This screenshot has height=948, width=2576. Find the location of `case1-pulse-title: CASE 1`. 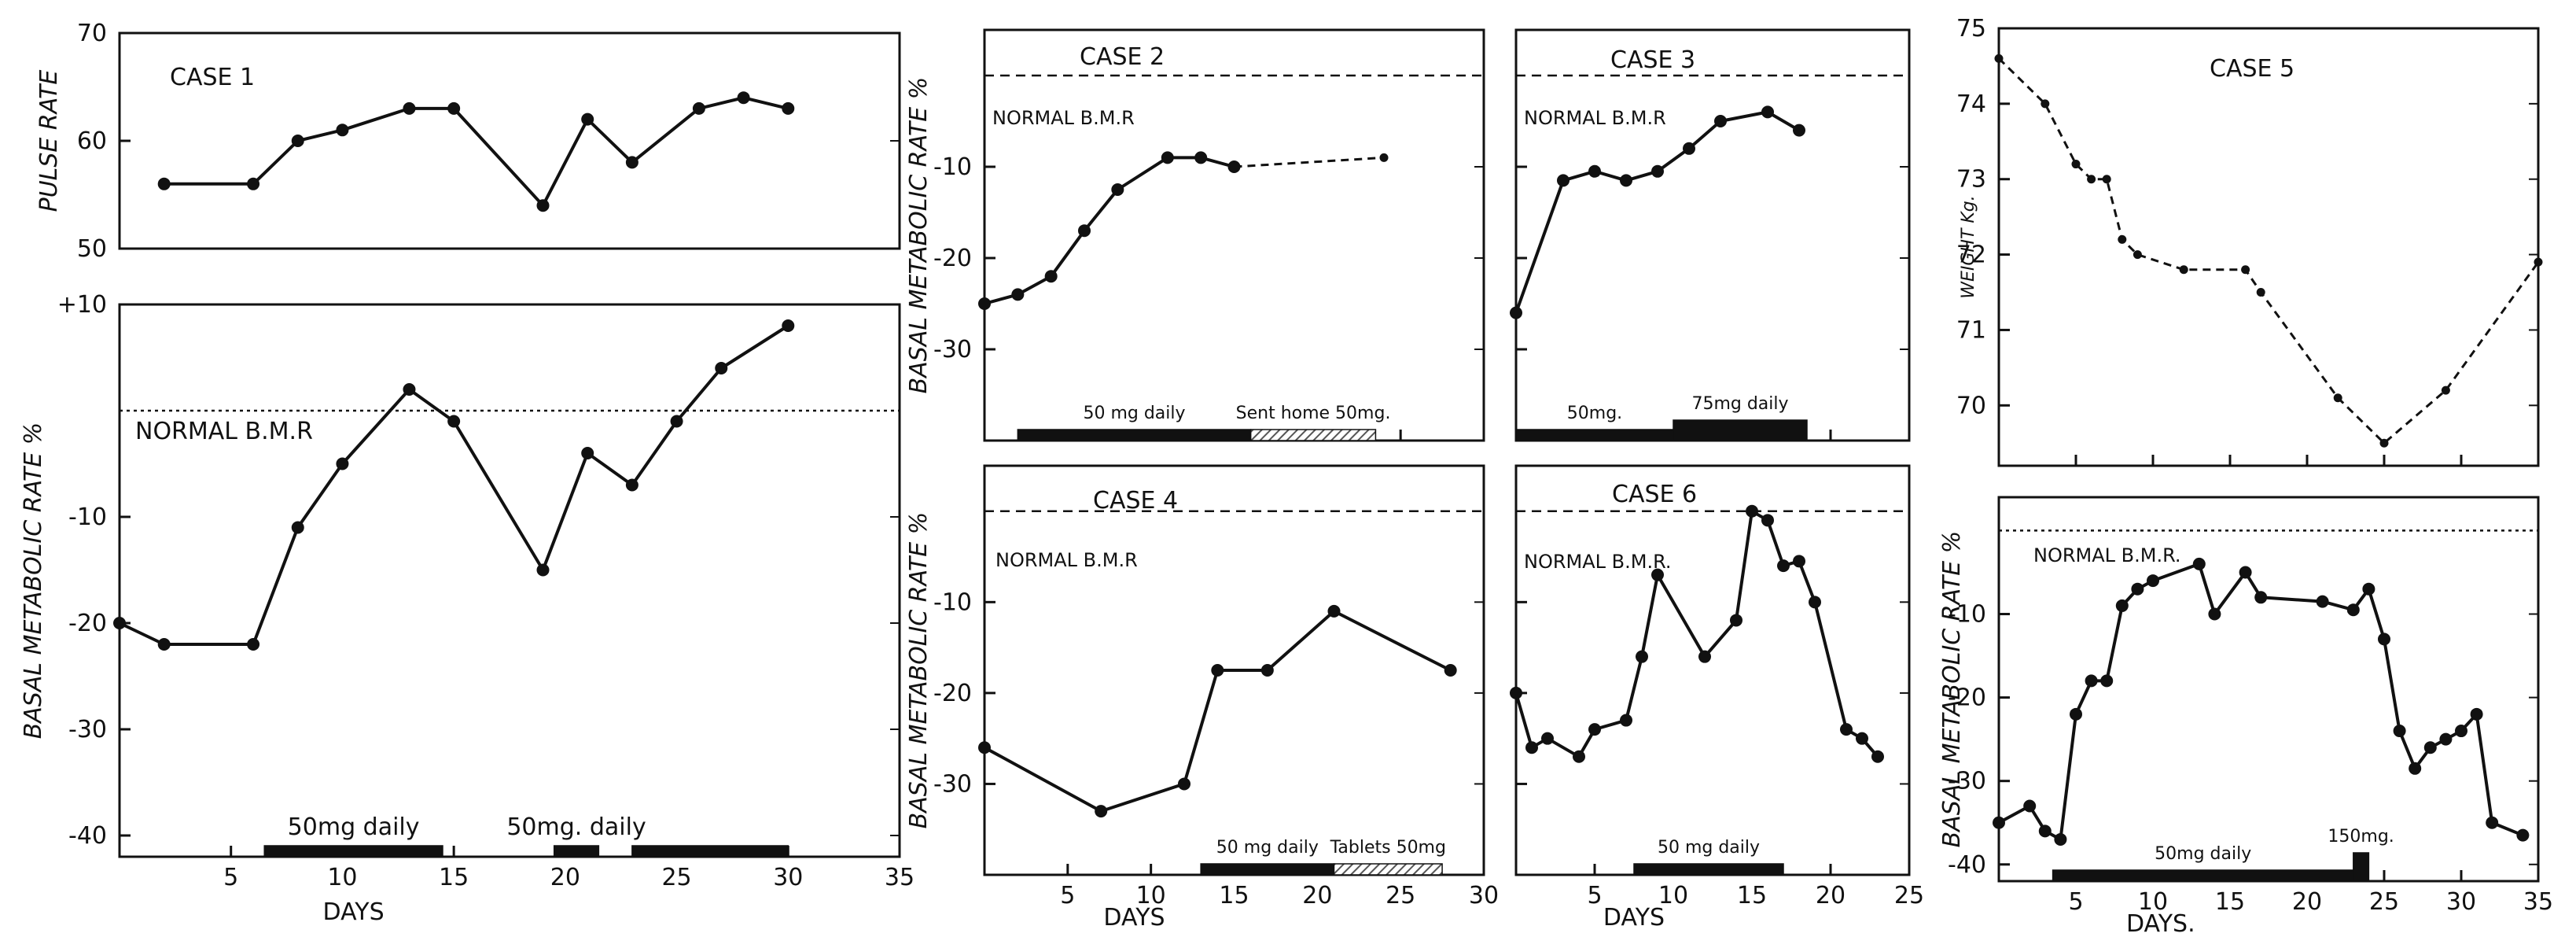

case1-pulse-title: CASE 1 is located at coordinates (212, 77).